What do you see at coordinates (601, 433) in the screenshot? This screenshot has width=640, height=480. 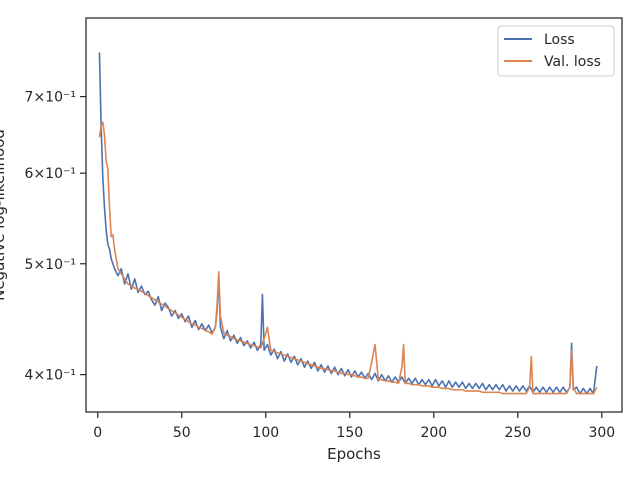 I see `x-tick-label: 300` at bounding box center [601, 433].